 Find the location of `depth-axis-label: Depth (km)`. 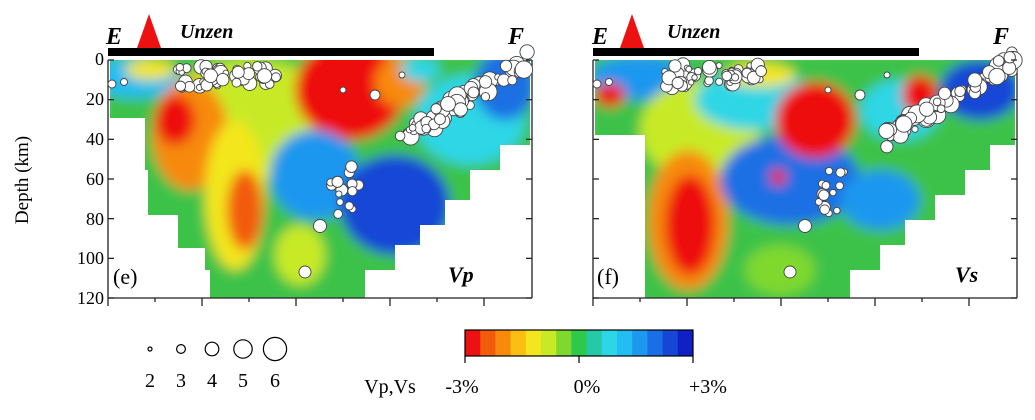

depth-axis-label: Depth (km) is located at coordinates (22, 180).